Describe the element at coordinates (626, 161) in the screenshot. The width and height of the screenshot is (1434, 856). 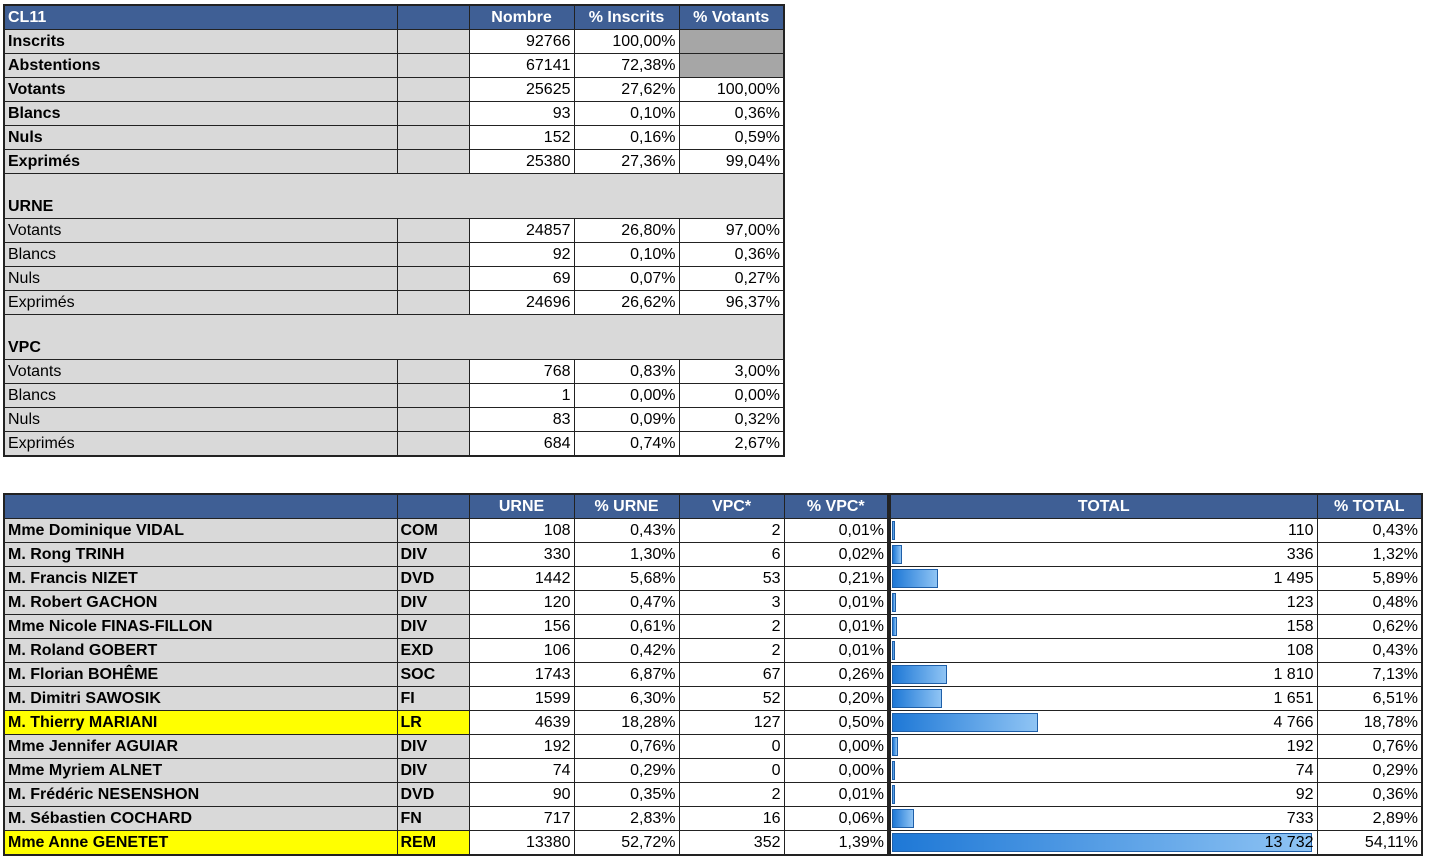
I see `summary-row-pct-inscrits: 27,36%` at that location.